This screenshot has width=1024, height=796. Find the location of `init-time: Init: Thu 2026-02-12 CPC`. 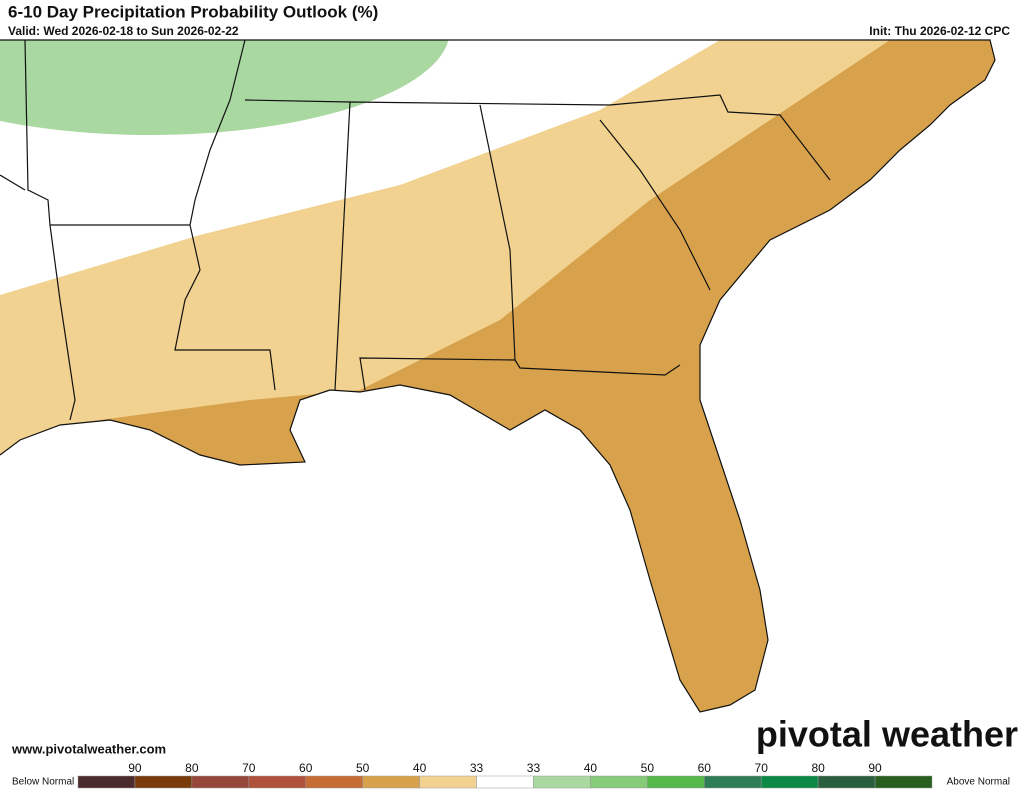

init-time: Init: Thu 2026-02-12 CPC is located at coordinates (939, 31).